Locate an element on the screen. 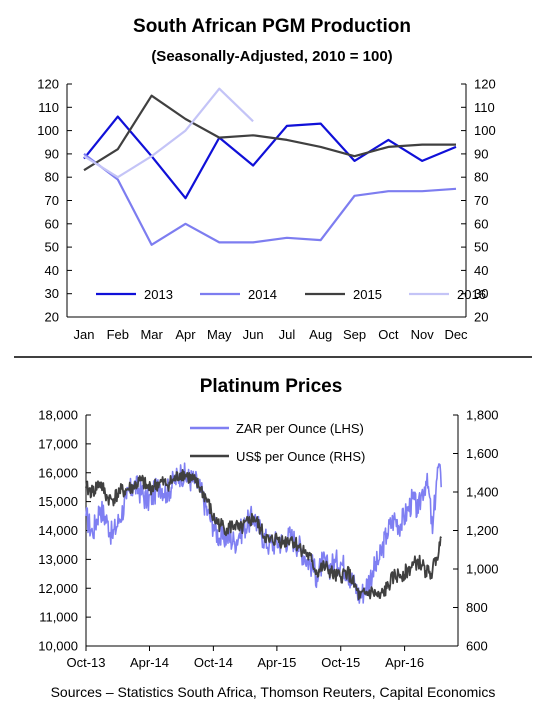  chart2-left-tick-label: 14,000 is located at coordinates (58, 530).